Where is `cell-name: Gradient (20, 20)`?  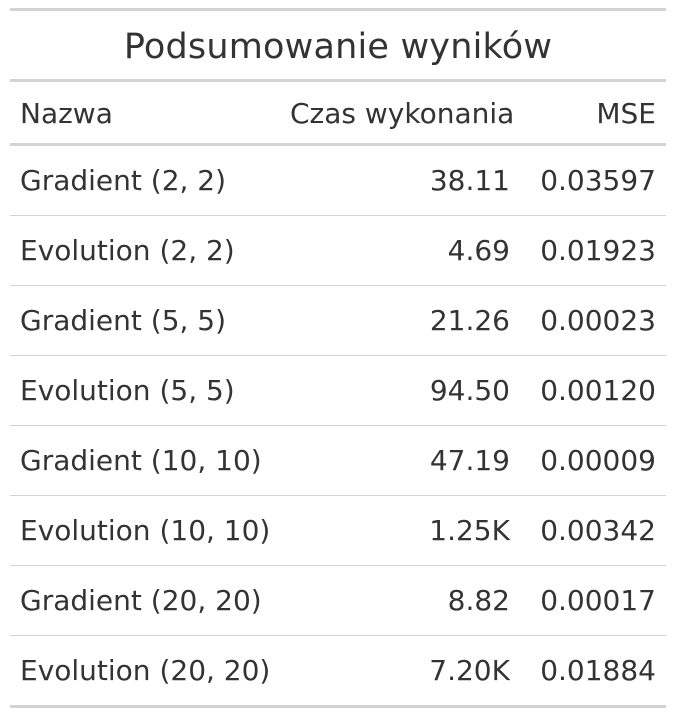 cell-name: Gradient (20, 20) is located at coordinates (145, 600).